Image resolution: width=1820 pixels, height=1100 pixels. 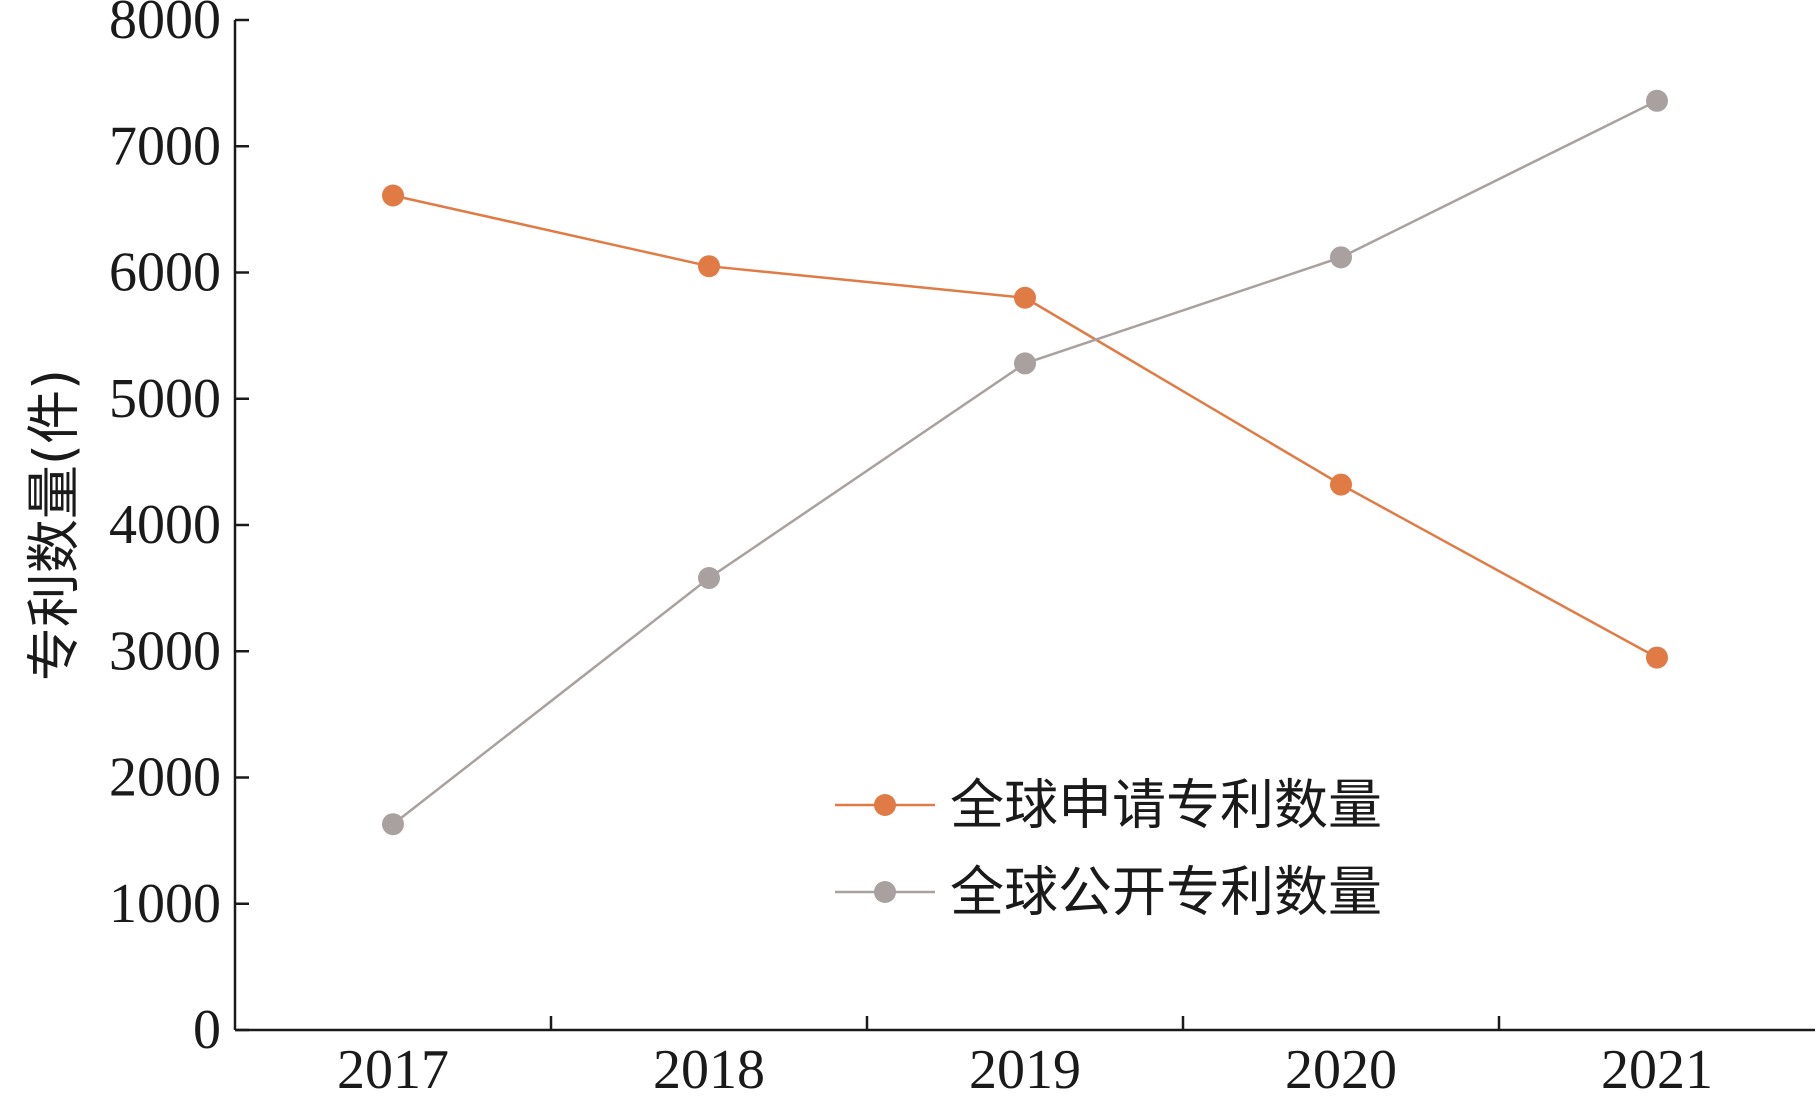 What do you see at coordinates (54, 525) in the screenshot?
I see `y-axis-label: 专利数量(件)` at bounding box center [54, 525].